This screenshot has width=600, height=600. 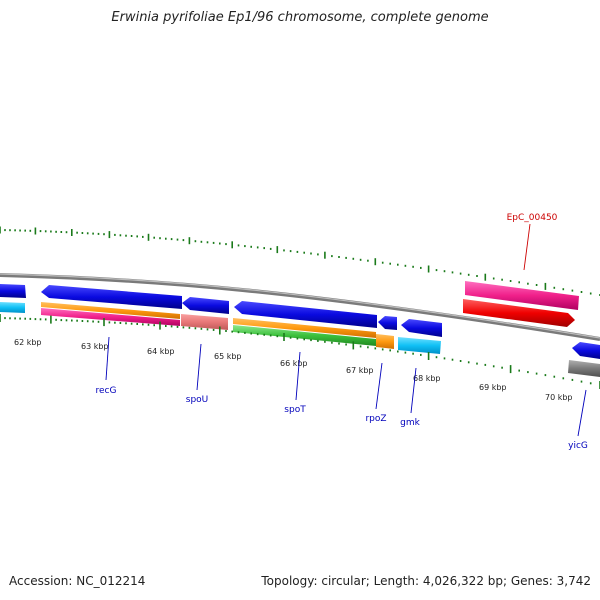 What do you see at coordinates (419, 345) in the screenshot?
I see `trna-feature-gmk` at bounding box center [419, 345].